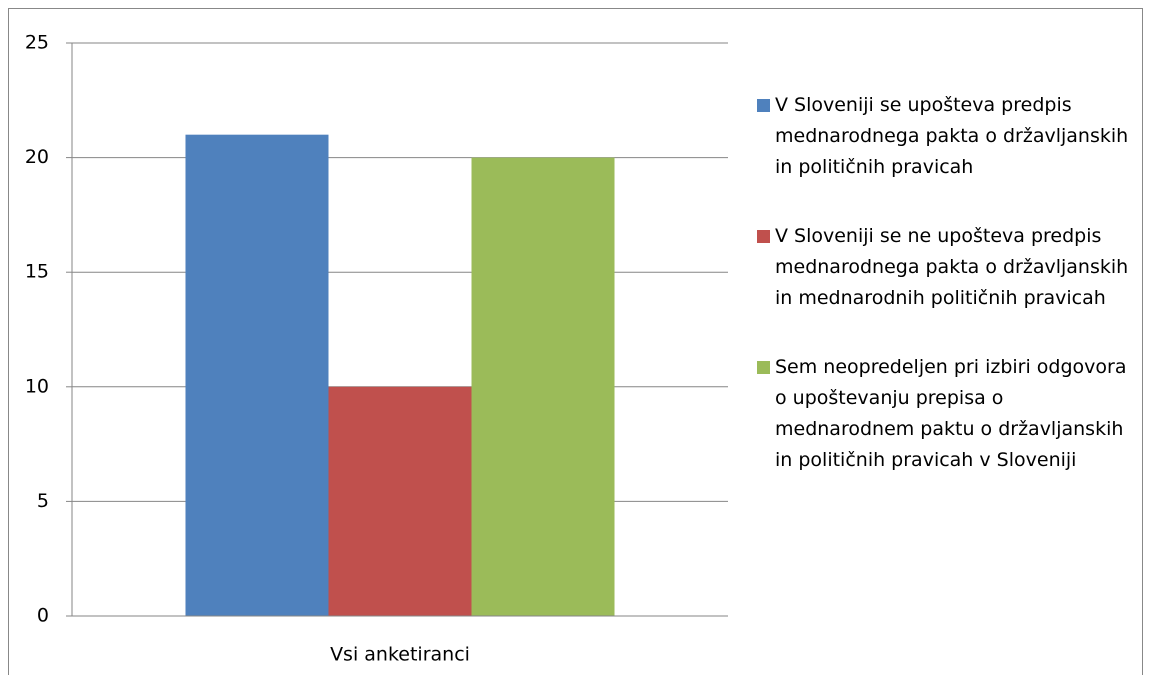  I want to click on y-tick-label: 0, so click(43, 616).